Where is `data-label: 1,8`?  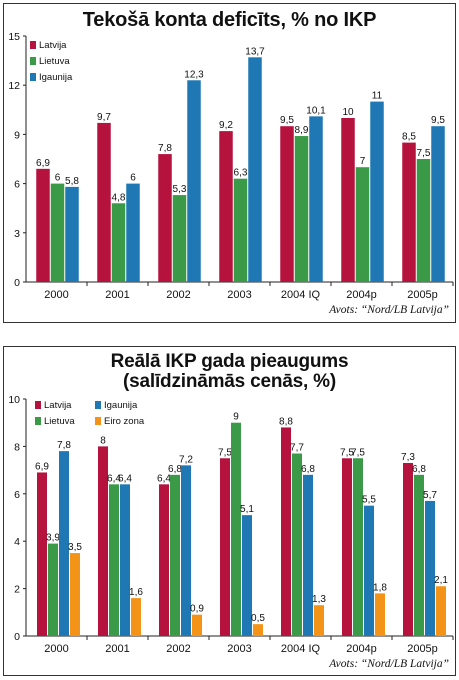 data-label: 1,8 is located at coordinates (380, 587).